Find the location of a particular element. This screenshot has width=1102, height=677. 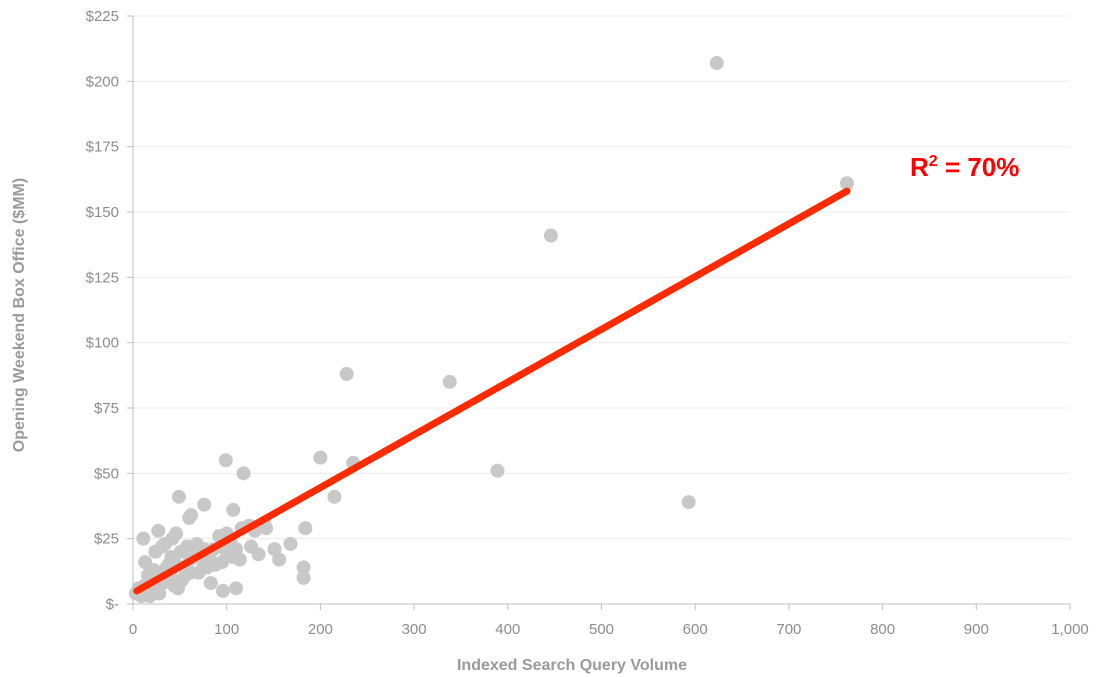

y-tick-label: $200 is located at coordinates (102, 81).